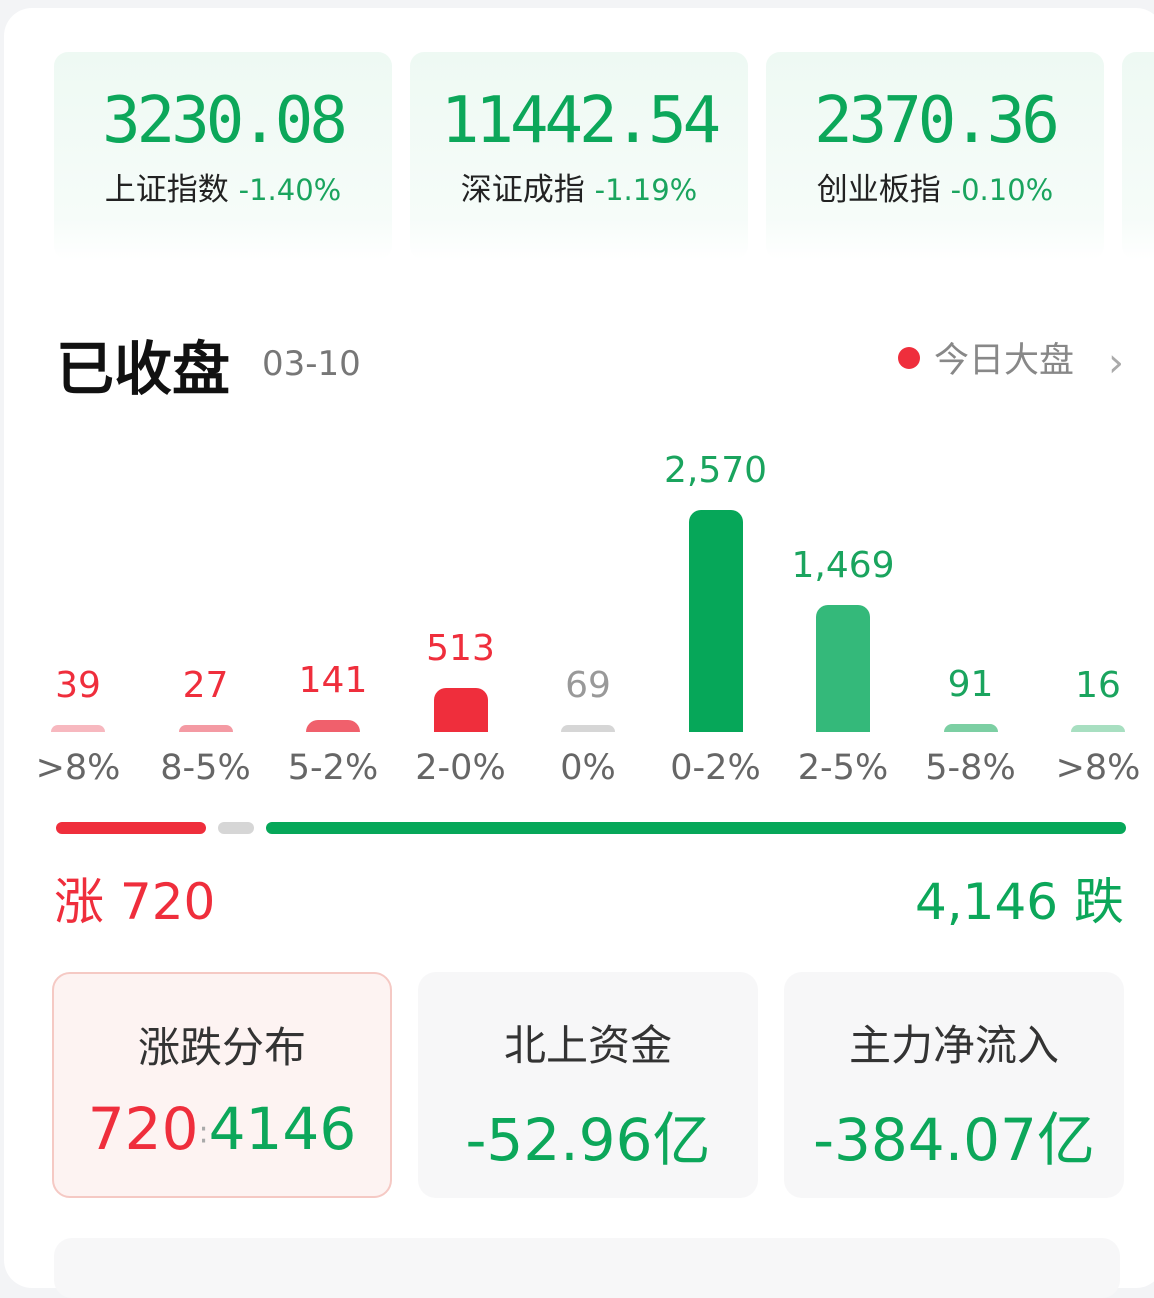 The height and width of the screenshot is (1298, 1154). What do you see at coordinates (954, 1085) in the screenshot?
I see `stat-main-inflow: 主力净流入 -384.07亿` at bounding box center [954, 1085].